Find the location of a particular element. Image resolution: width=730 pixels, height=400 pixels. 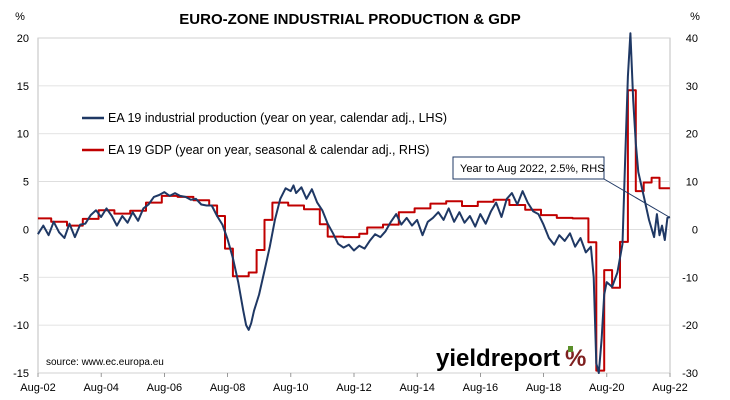

x-tick-label: Aug-04 is located at coordinates (100, 388).